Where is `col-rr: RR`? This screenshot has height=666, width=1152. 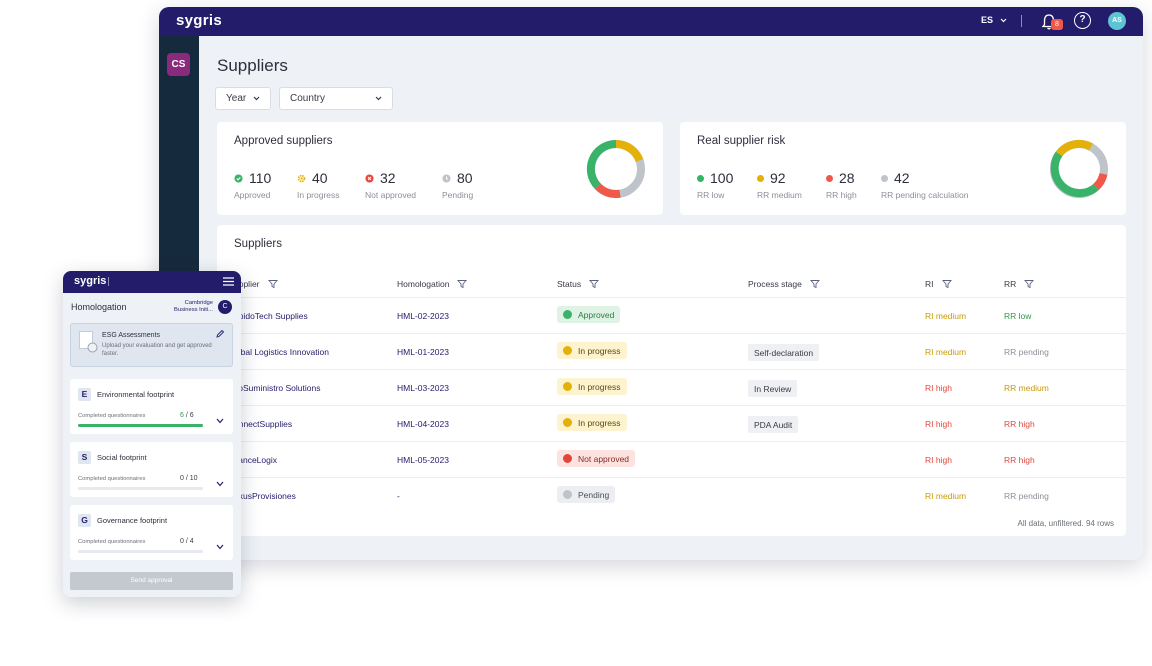 col-rr: RR is located at coordinates (1019, 284).